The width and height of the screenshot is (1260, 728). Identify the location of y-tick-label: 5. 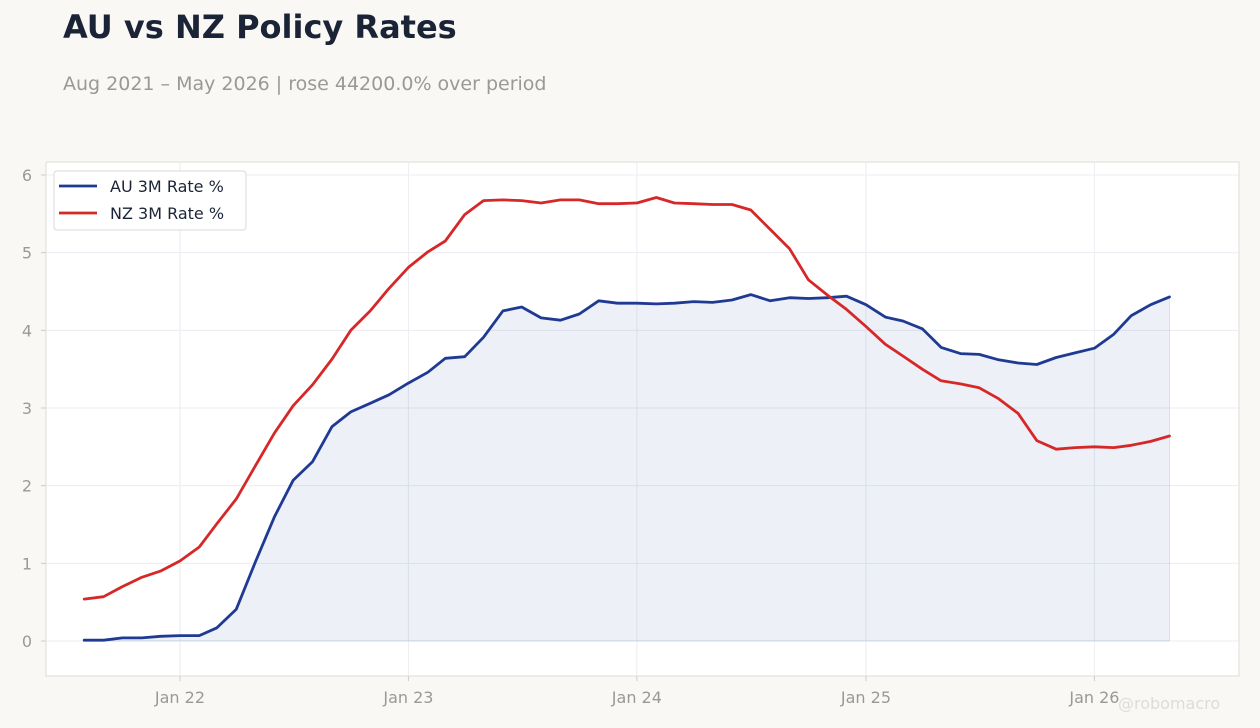
(27, 253).